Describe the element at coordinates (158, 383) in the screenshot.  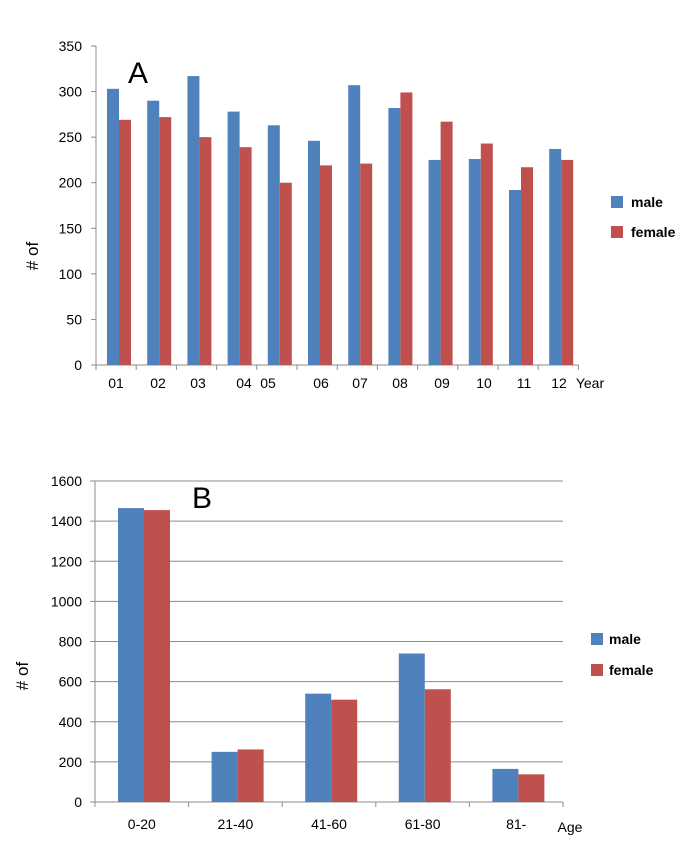
I see `x-tick-label: 02` at that location.